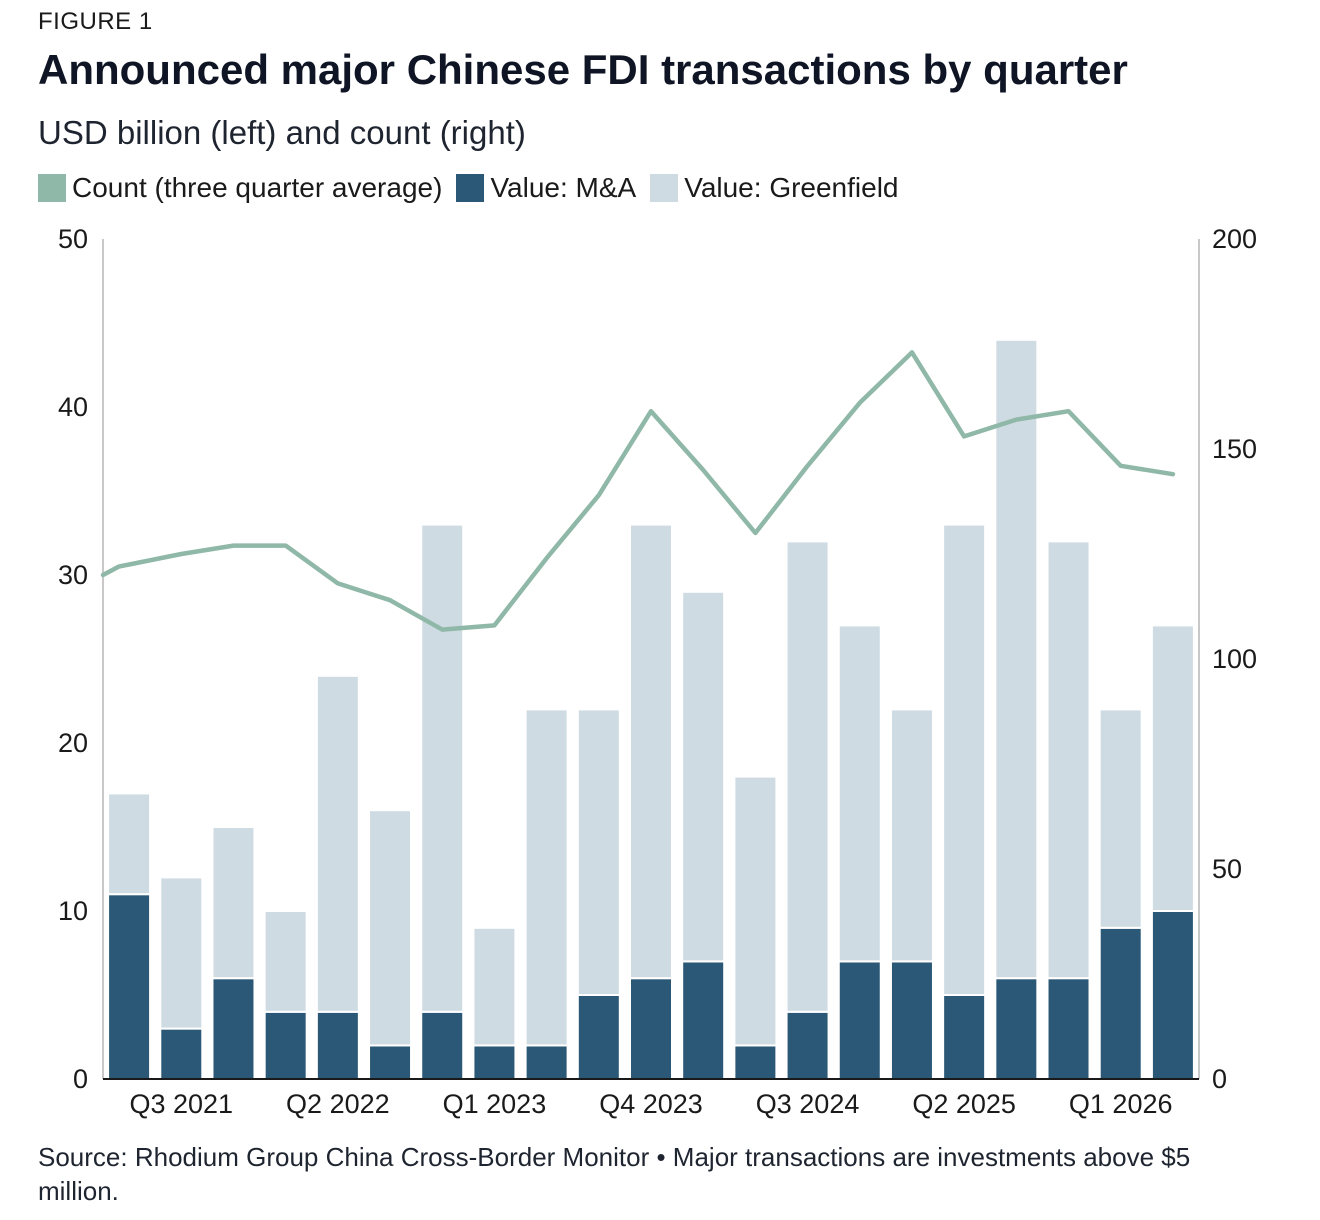 The height and width of the screenshot is (1220, 1320). What do you see at coordinates (95, 21) in the screenshot?
I see `figure-label: FIGURE 1` at bounding box center [95, 21].